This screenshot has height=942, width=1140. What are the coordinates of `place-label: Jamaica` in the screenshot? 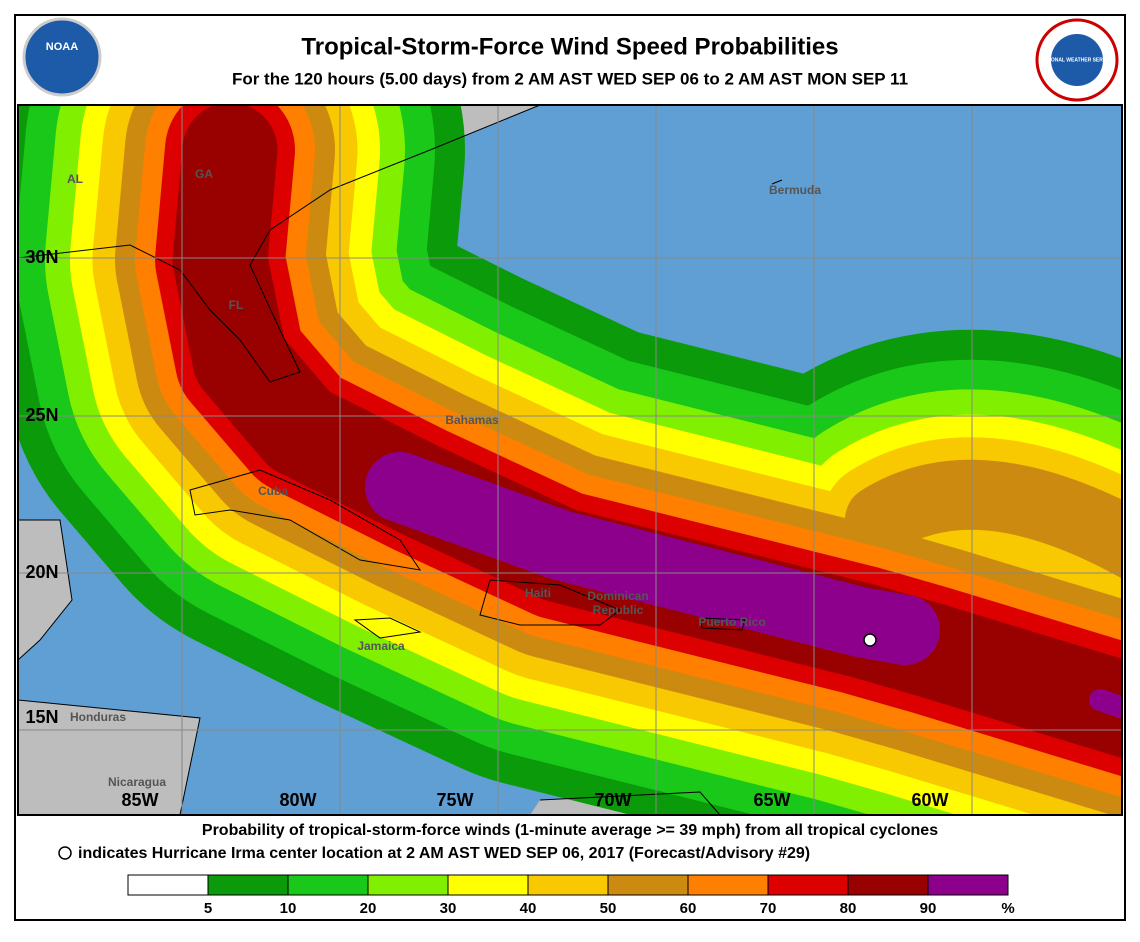 It's located at (381, 646).